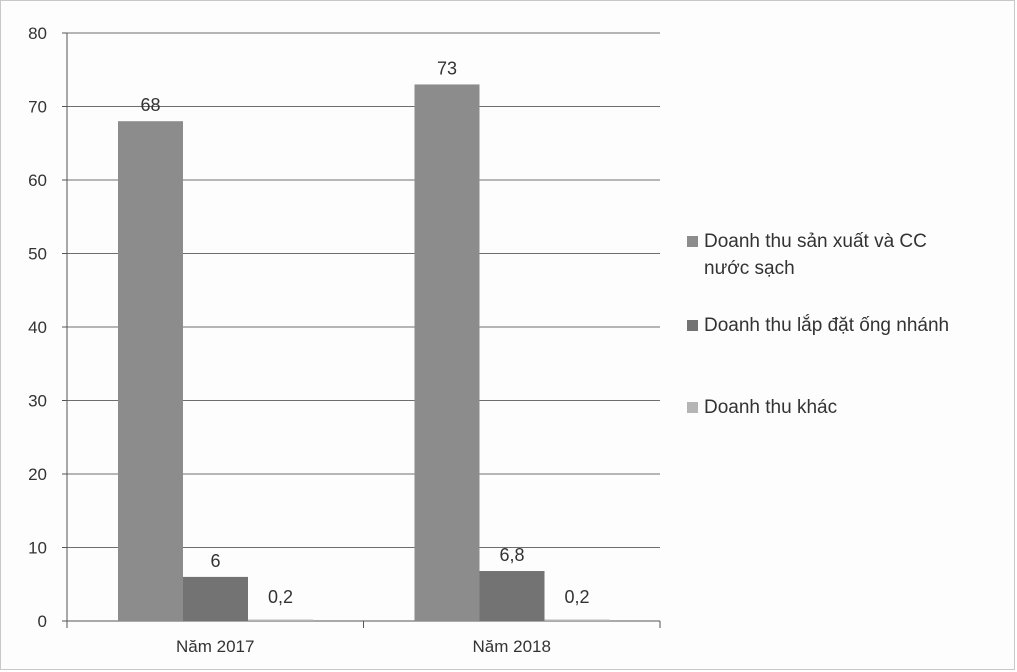  What do you see at coordinates (749, 268) in the screenshot?
I see `legend-label: nước sạch` at bounding box center [749, 268].